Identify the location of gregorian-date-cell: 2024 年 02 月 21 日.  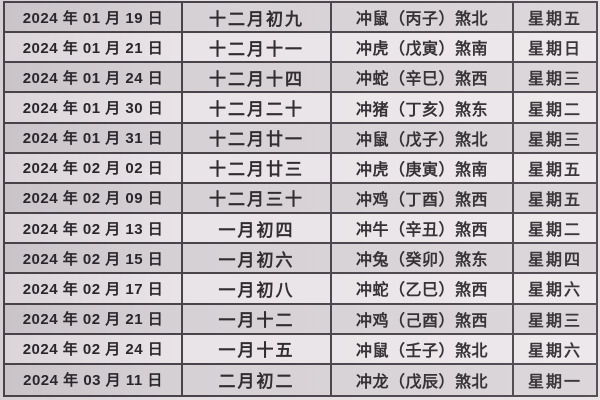
(94, 318).